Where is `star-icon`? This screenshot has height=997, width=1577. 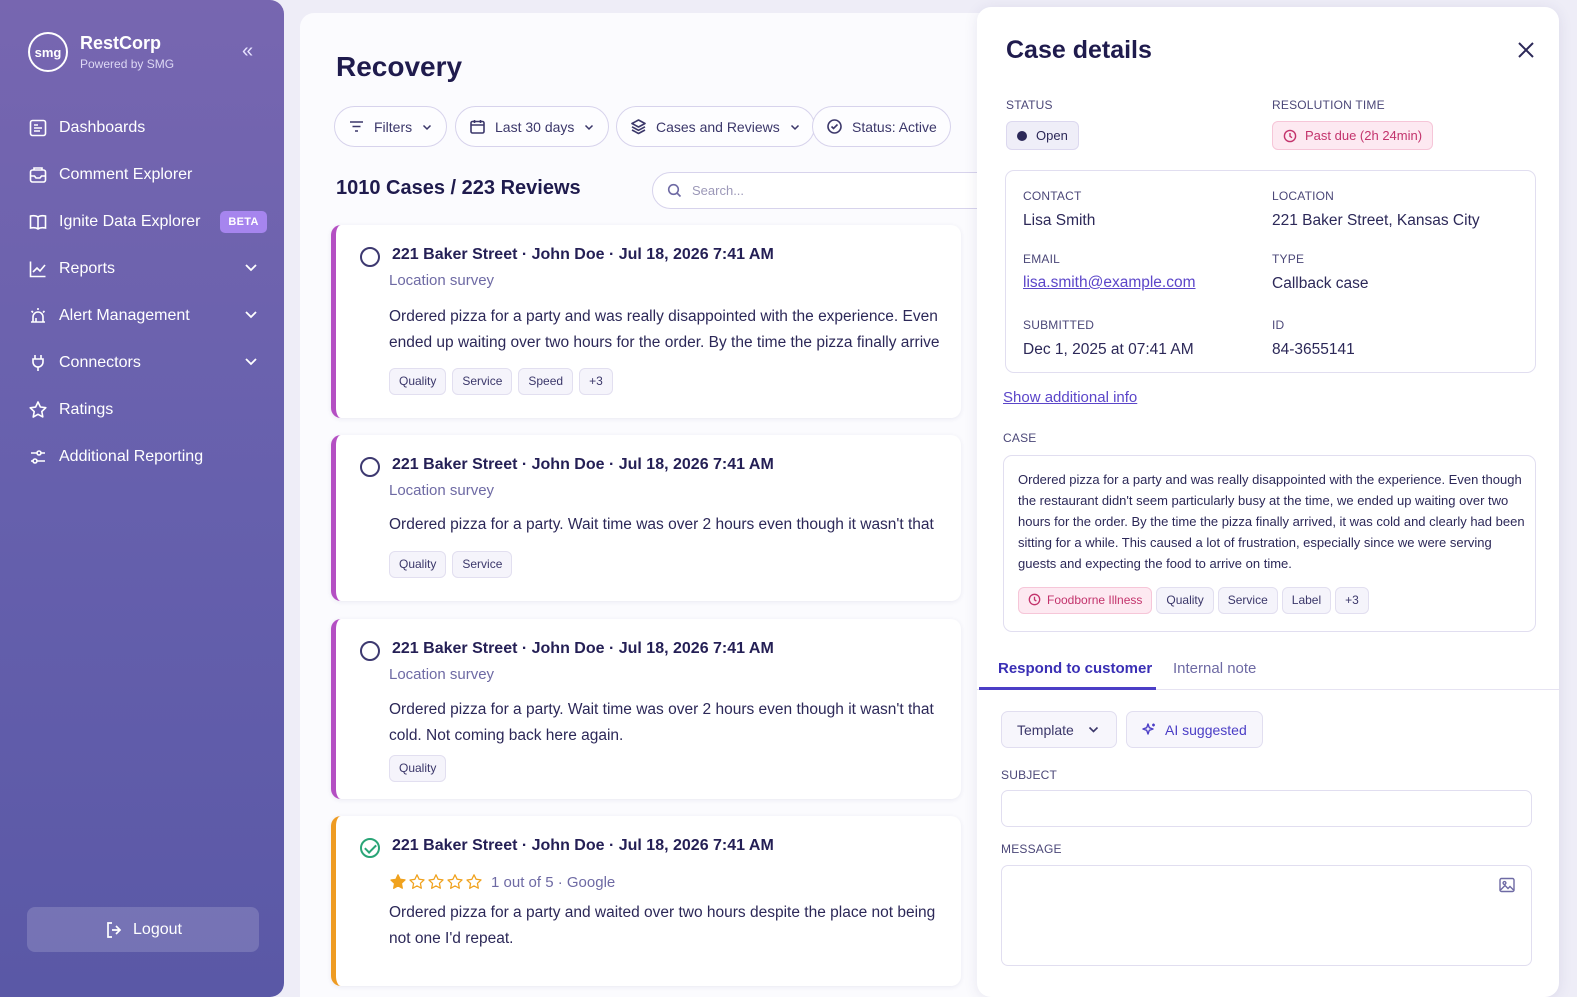
star-icon is located at coordinates (38, 409).